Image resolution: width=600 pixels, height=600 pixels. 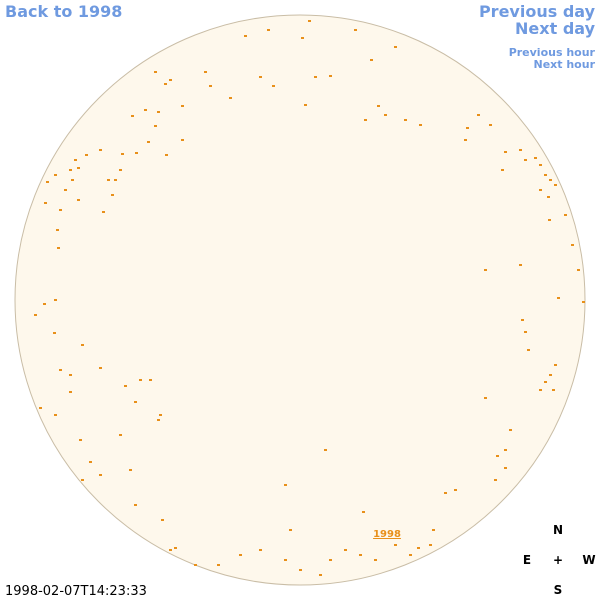 I want to click on next-hour-link: Next hour, so click(x=565, y=64).